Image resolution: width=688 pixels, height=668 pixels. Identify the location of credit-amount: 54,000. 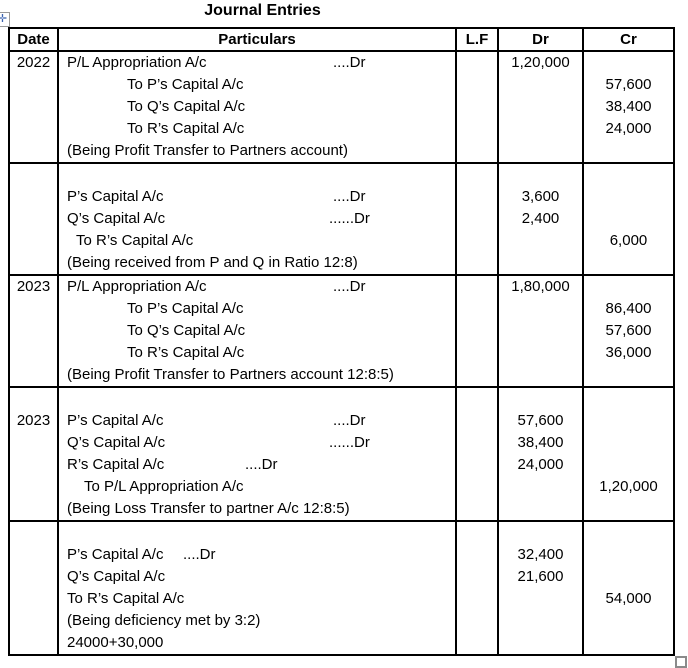
(628, 598).